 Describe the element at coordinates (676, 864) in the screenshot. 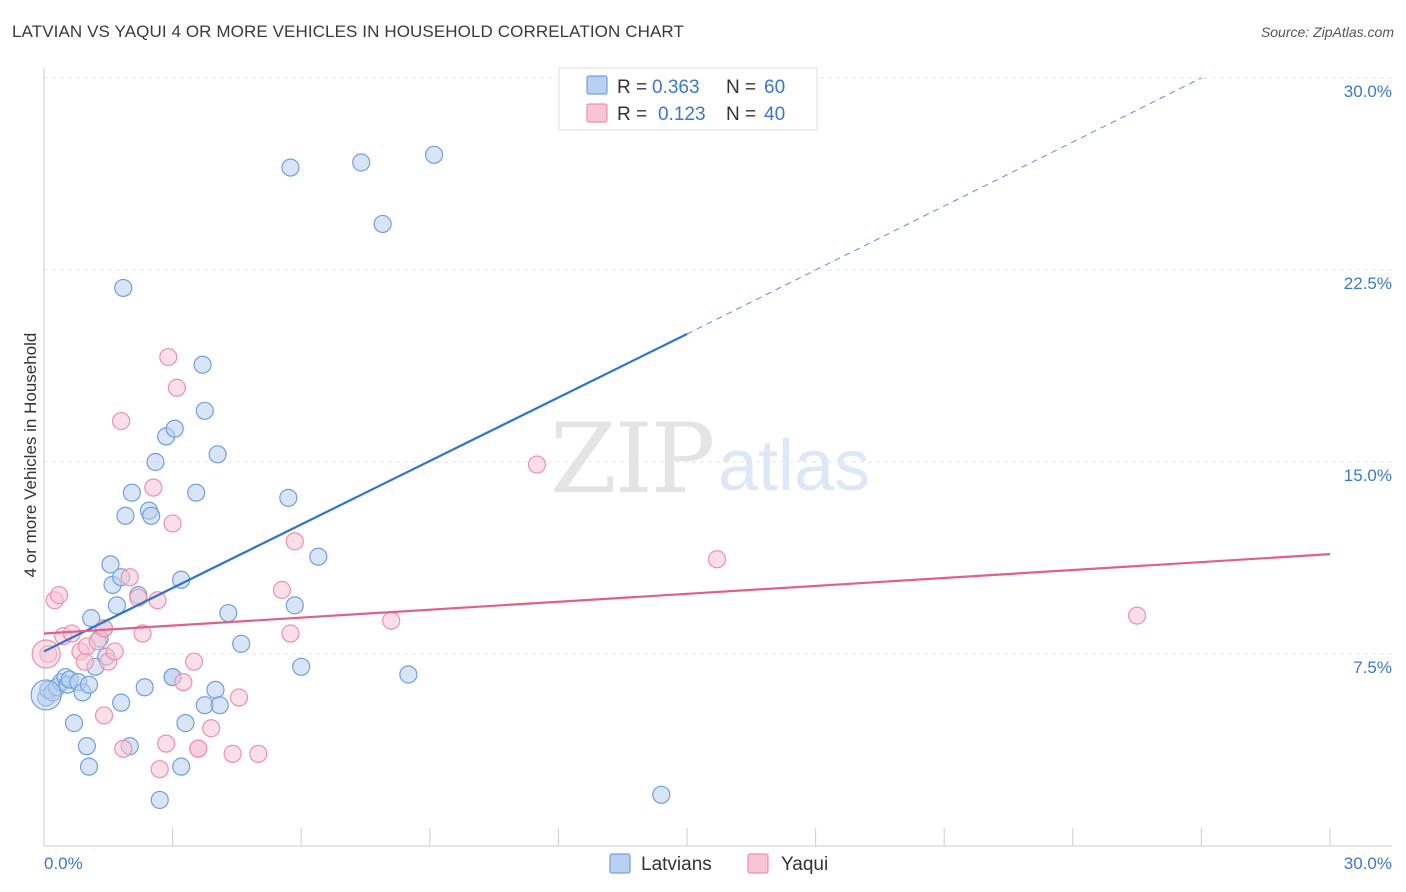

I see `legend-label-latvians: Latvians` at that location.